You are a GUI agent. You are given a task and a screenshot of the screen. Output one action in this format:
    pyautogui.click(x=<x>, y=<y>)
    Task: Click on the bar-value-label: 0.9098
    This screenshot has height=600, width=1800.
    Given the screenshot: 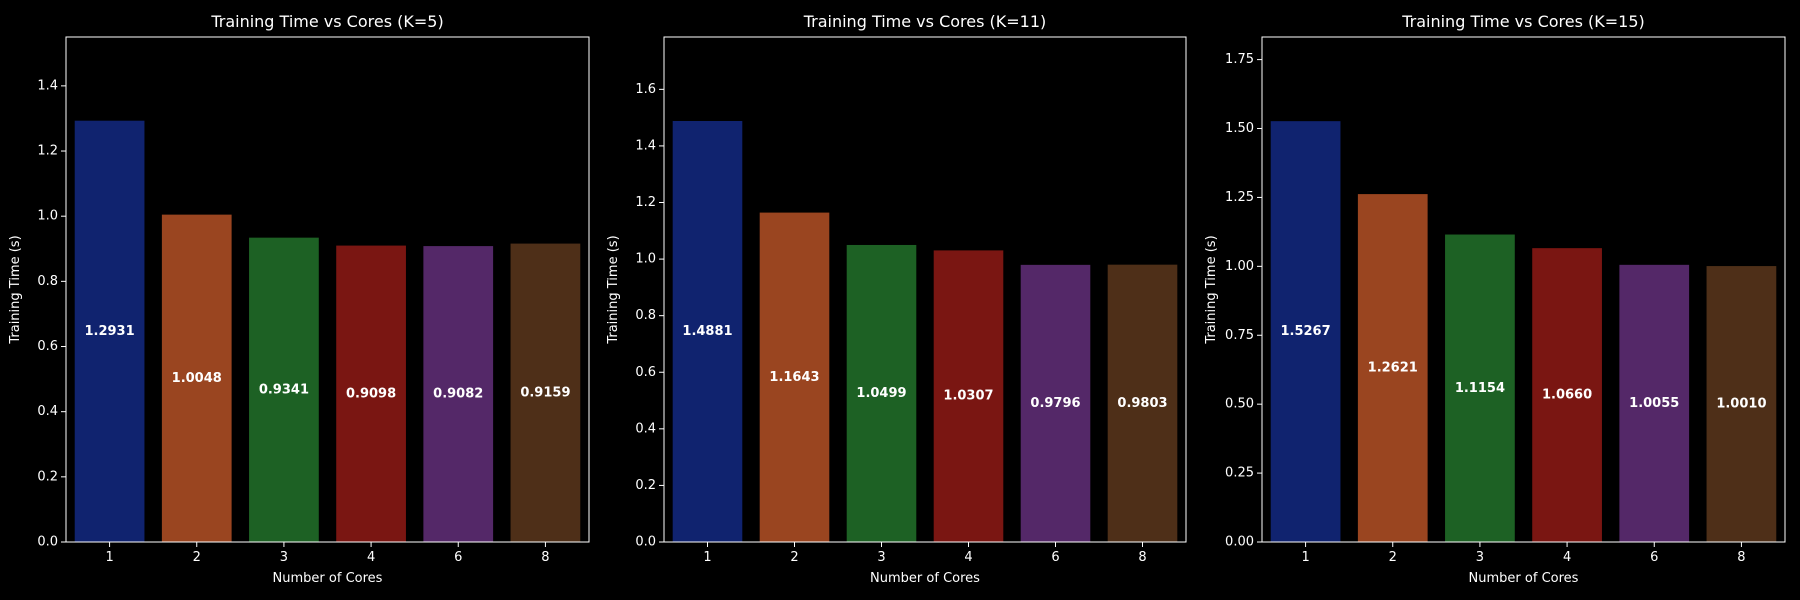 What is the action you would take?
    pyautogui.click(x=371, y=393)
    